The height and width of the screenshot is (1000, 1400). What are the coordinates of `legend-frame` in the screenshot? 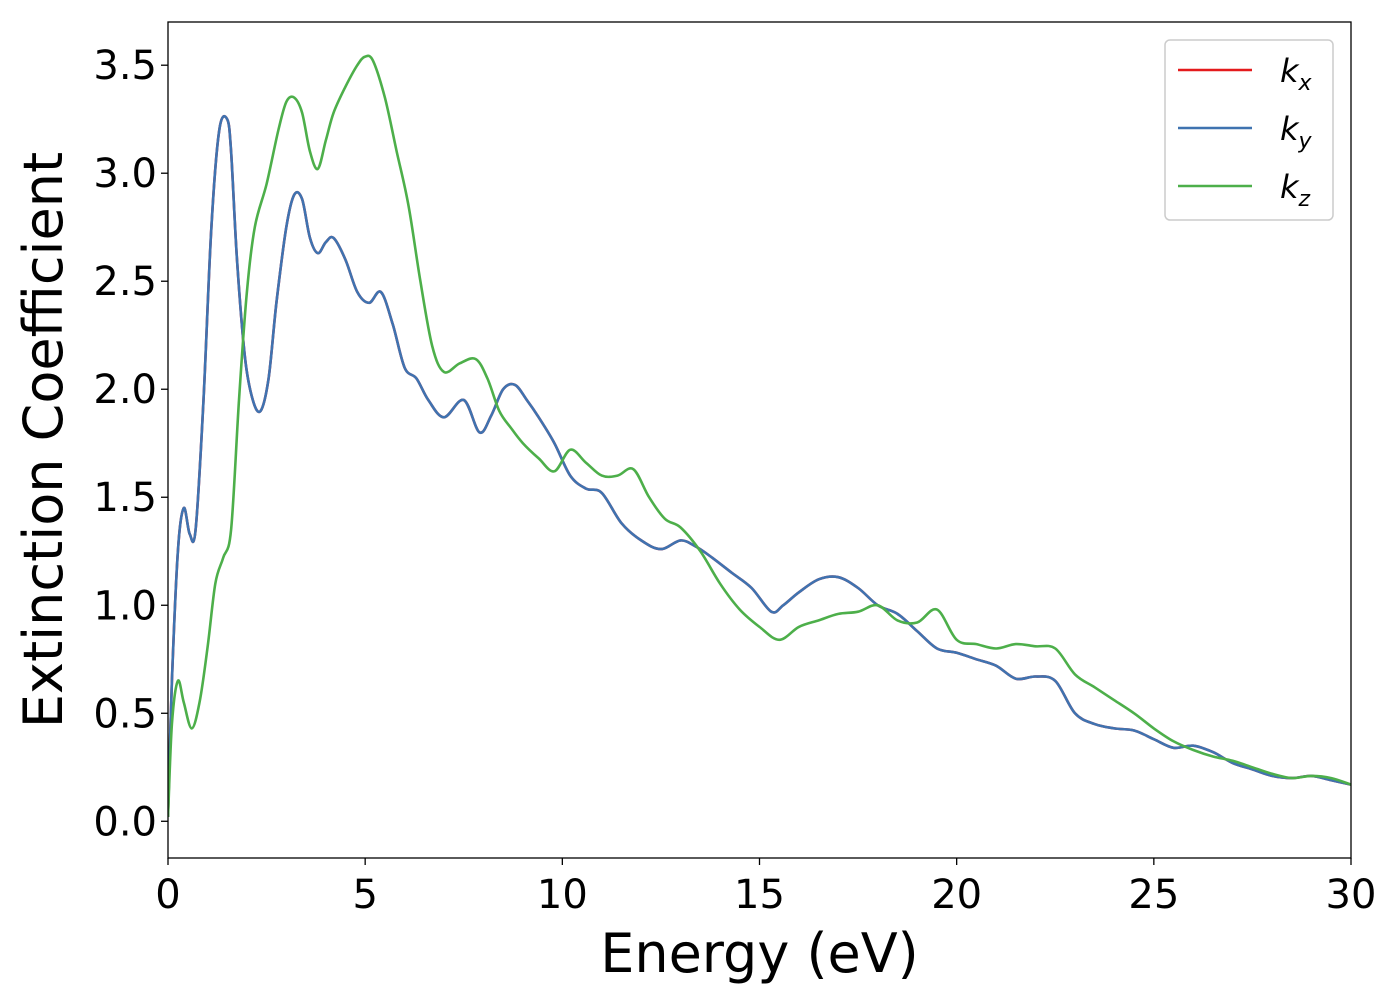 It's located at (1249, 130).